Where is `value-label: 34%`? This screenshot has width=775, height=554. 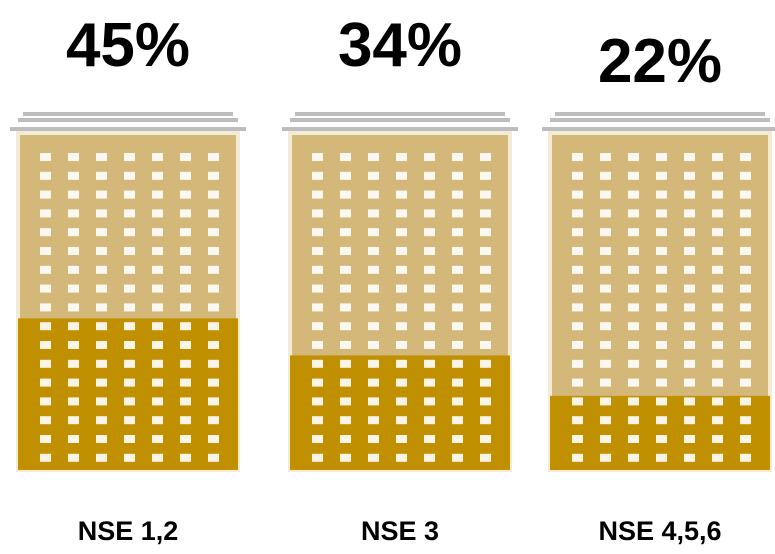 value-label: 34% is located at coordinates (400, 45).